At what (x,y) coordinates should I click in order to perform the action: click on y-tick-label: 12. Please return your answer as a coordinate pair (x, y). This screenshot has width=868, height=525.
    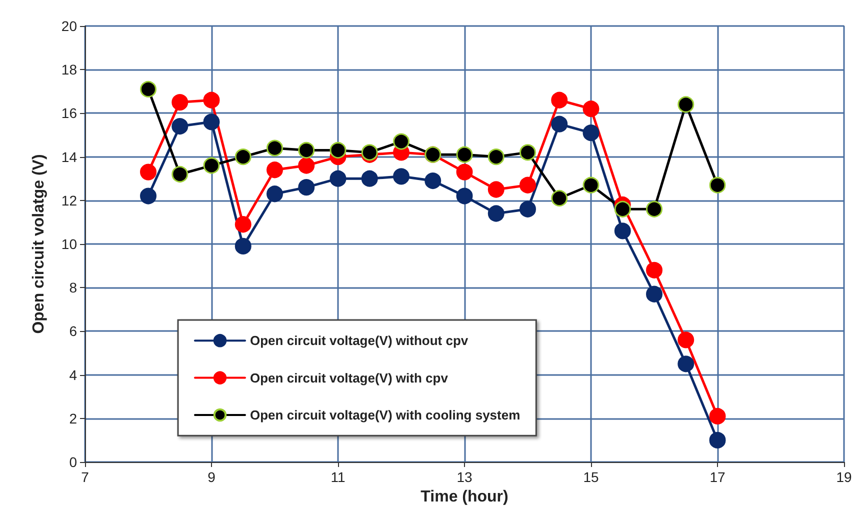
    Looking at the image, I should click on (69, 200).